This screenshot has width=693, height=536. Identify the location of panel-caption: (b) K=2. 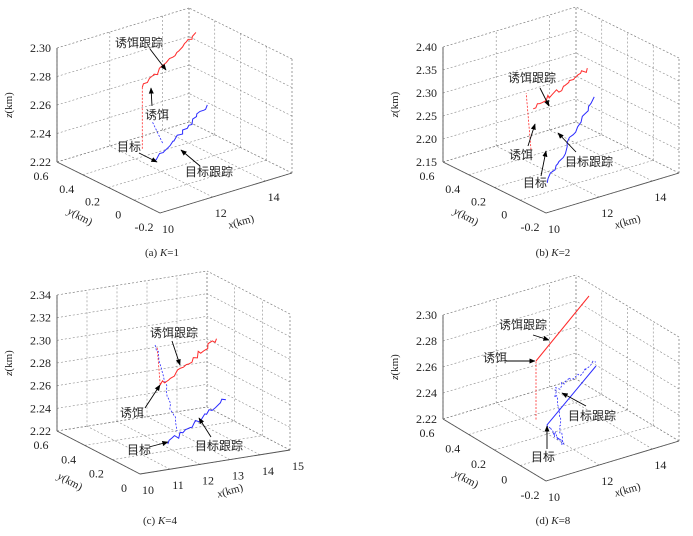
(553, 253).